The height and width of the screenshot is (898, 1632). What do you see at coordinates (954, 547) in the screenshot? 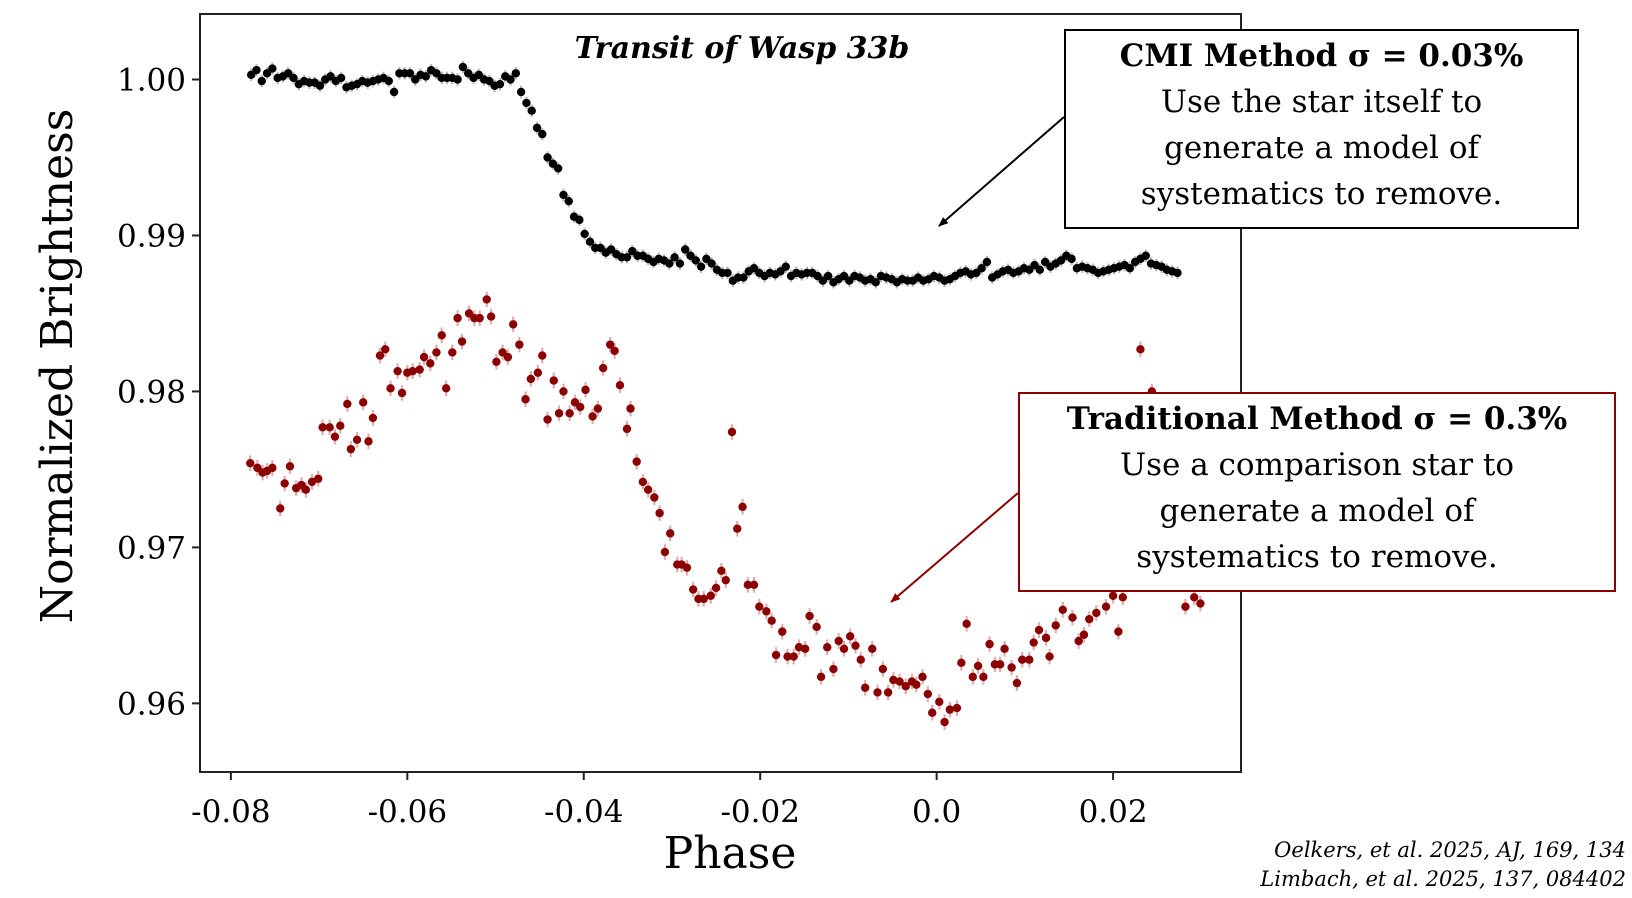
I see `traditional-arrow` at bounding box center [954, 547].